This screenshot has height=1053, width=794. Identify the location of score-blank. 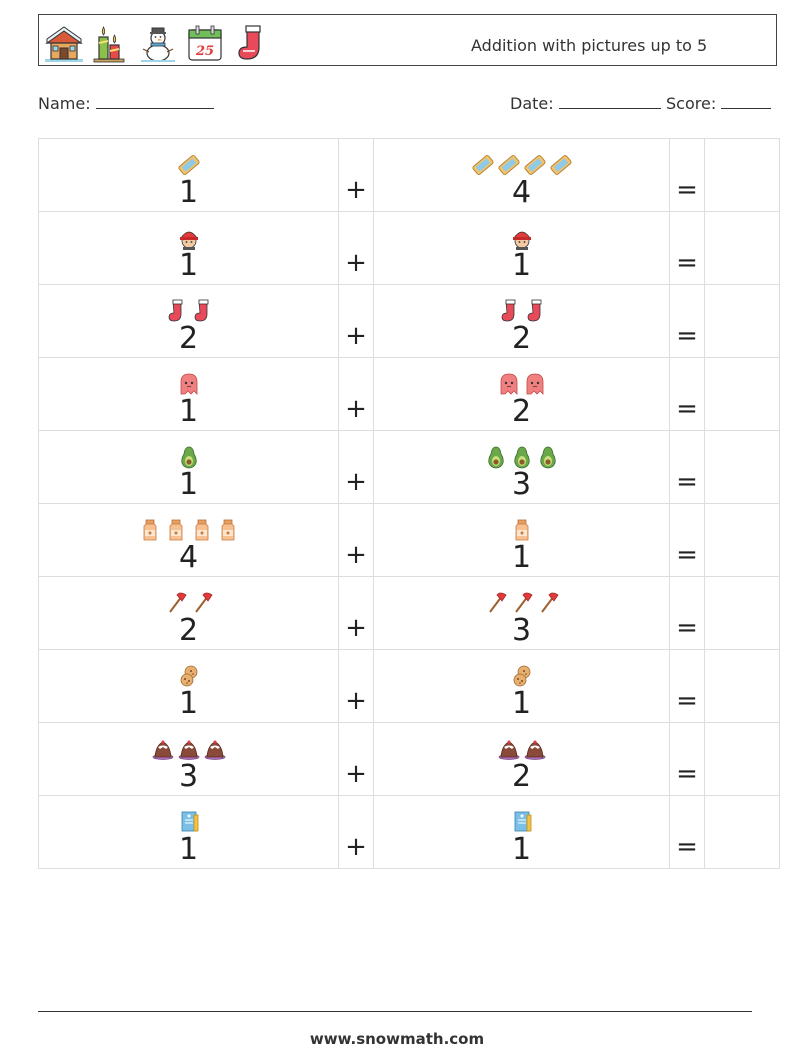
(746, 101).